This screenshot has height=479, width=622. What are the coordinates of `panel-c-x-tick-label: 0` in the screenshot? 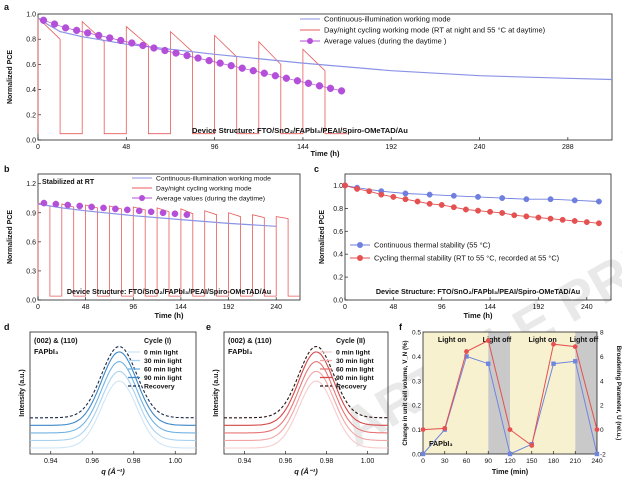 It's located at (345, 307).